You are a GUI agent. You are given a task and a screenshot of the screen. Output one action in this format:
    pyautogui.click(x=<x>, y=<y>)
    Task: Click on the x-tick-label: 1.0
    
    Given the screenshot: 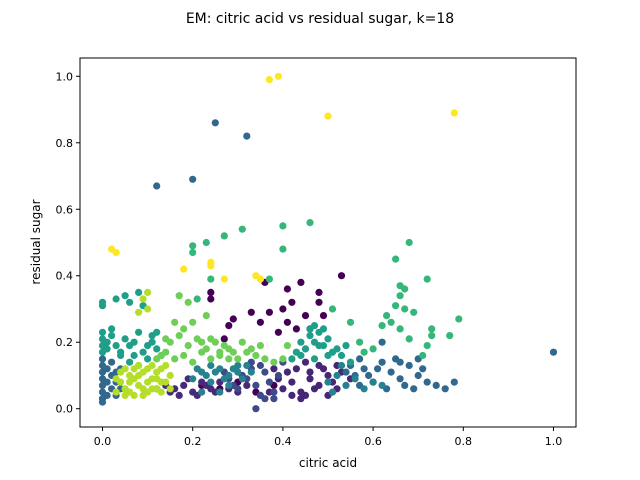 What is the action you would take?
    pyautogui.click(x=554, y=441)
    